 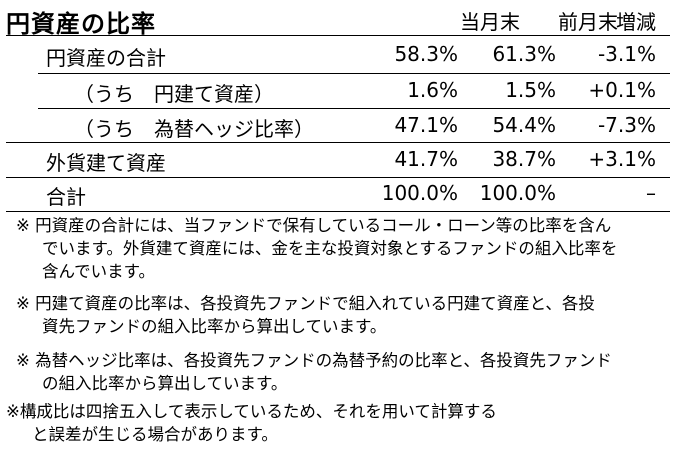 What do you see at coordinates (338, 193) in the screenshot?
I see `table-row: 合計 100.0% 100.0% –` at bounding box center [338, 193].